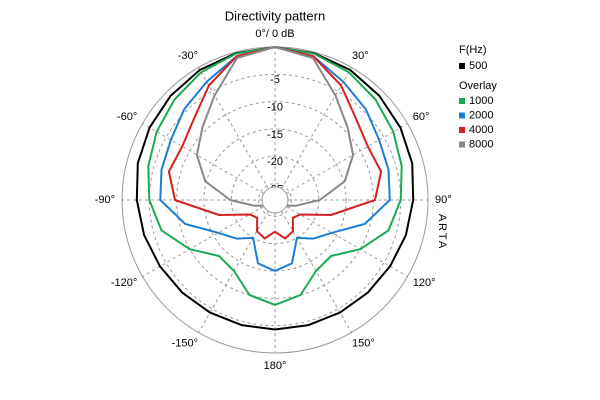  What do you see at coordinates (188, 56) in the screenshot?
I see `theta-tick-label: -30°` at bounding box center [188, 56].